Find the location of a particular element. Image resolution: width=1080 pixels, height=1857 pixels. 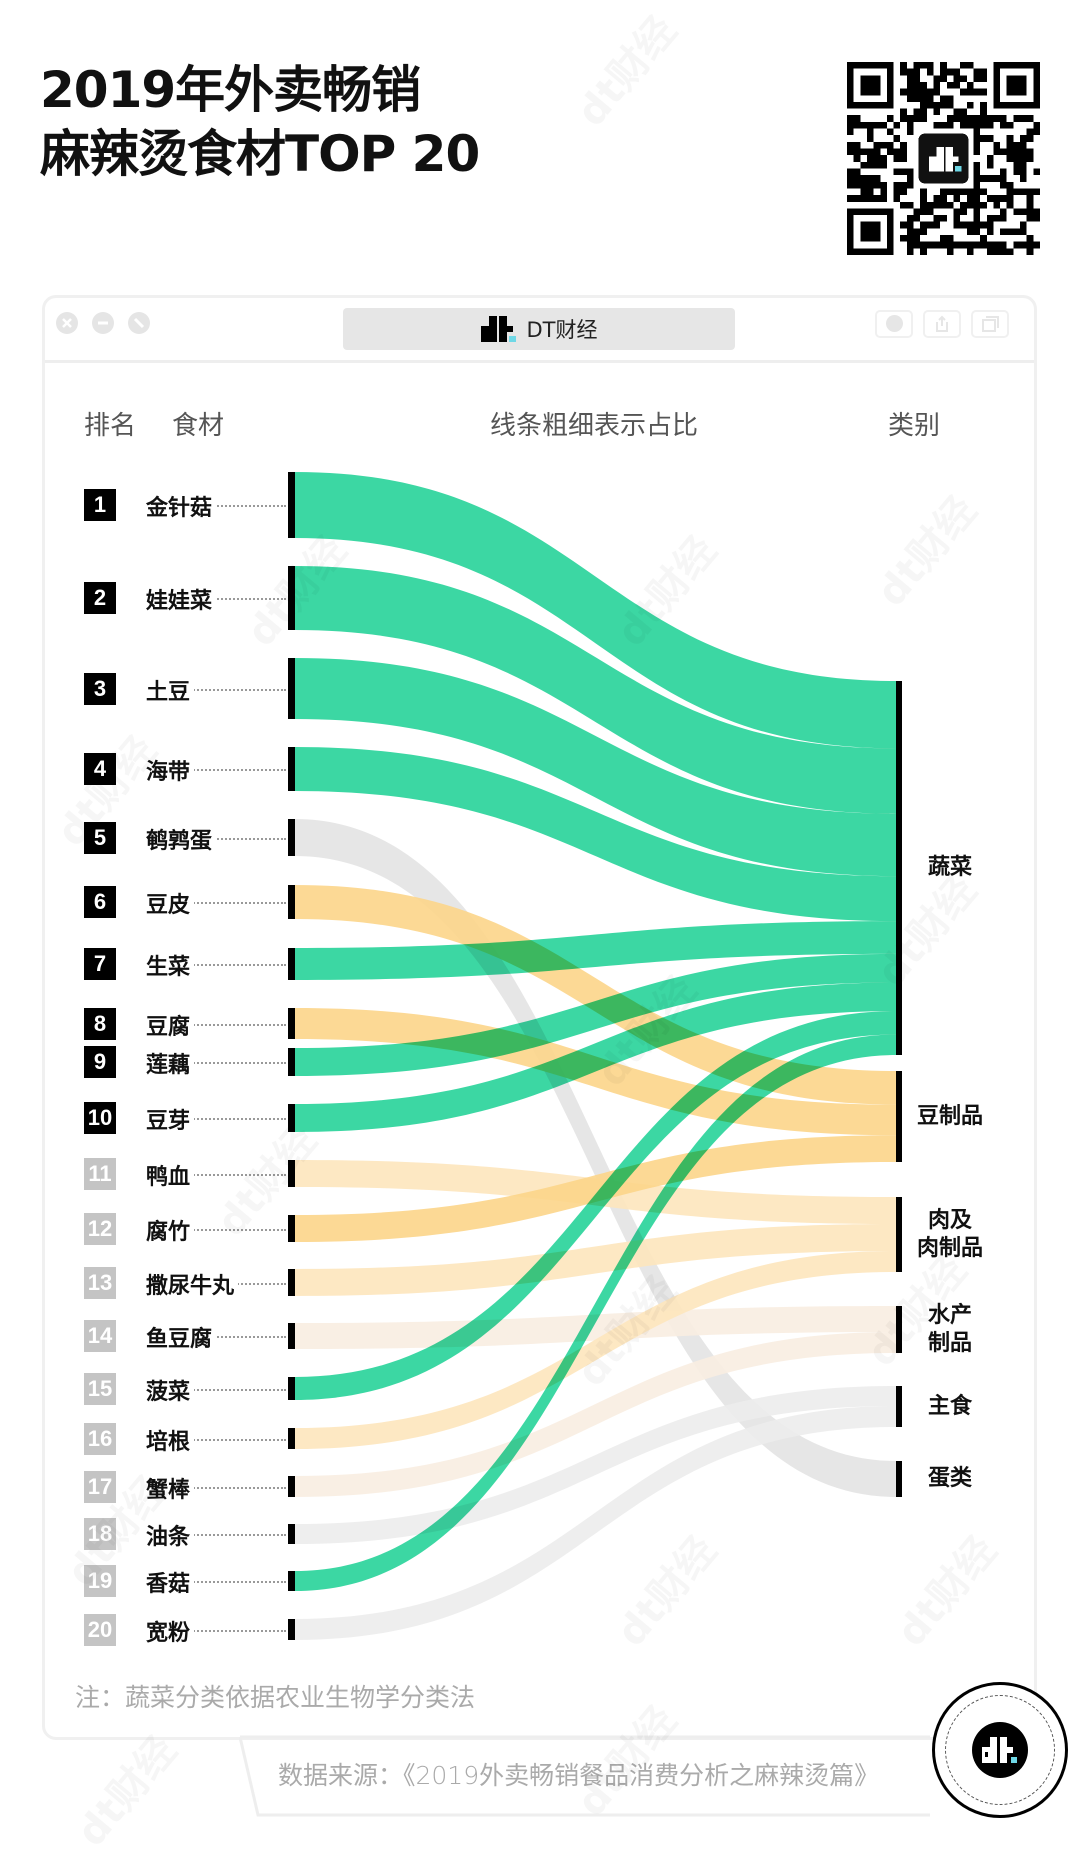

category-label: 主食 is located at coordinates (949, 1406).